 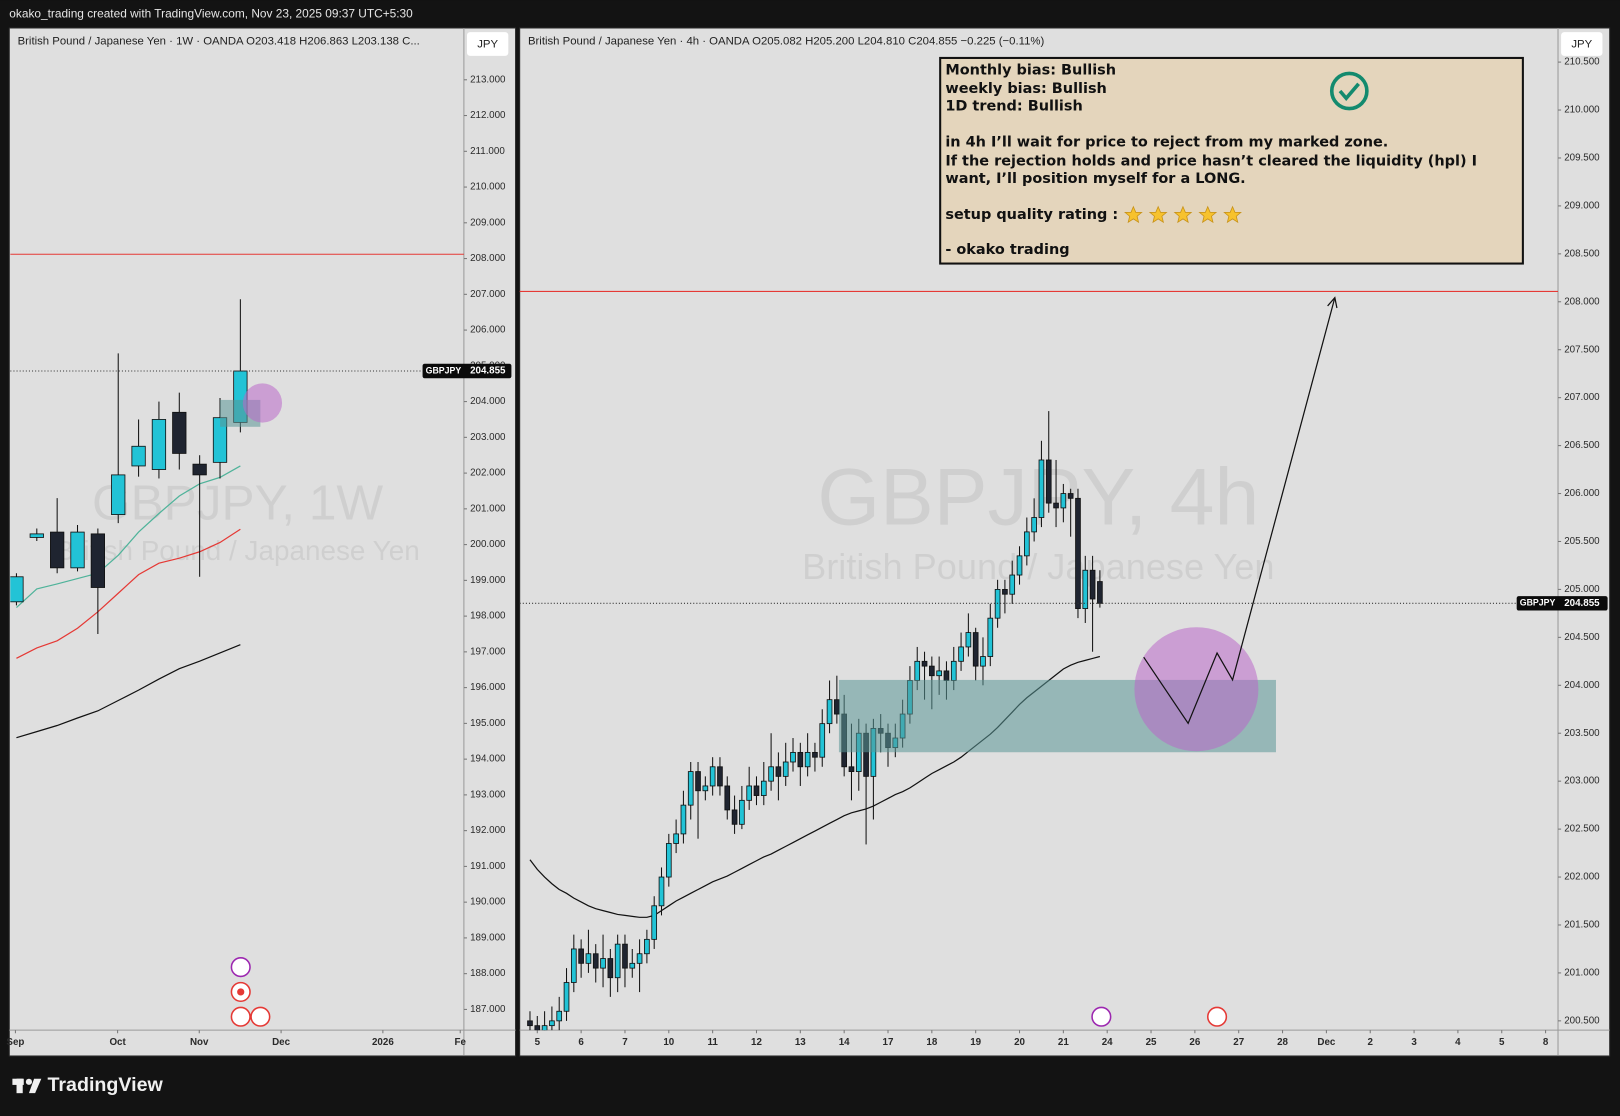 I want to click on y-tick-label: 205.500, so click(x=1582, y=541).